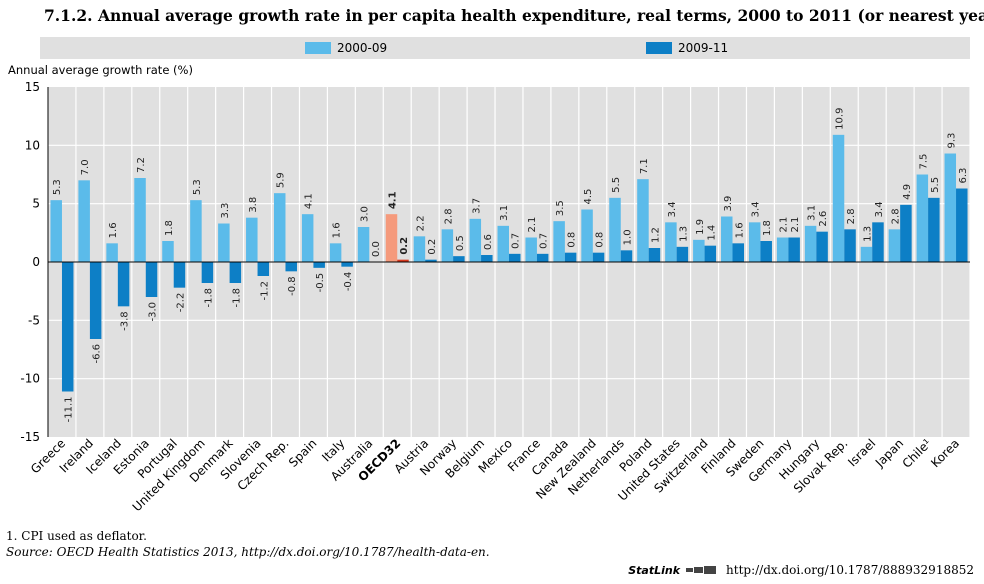 This screenshot has width=984, height=584. I want to click on data-label: 1.6, so click(337, 230).